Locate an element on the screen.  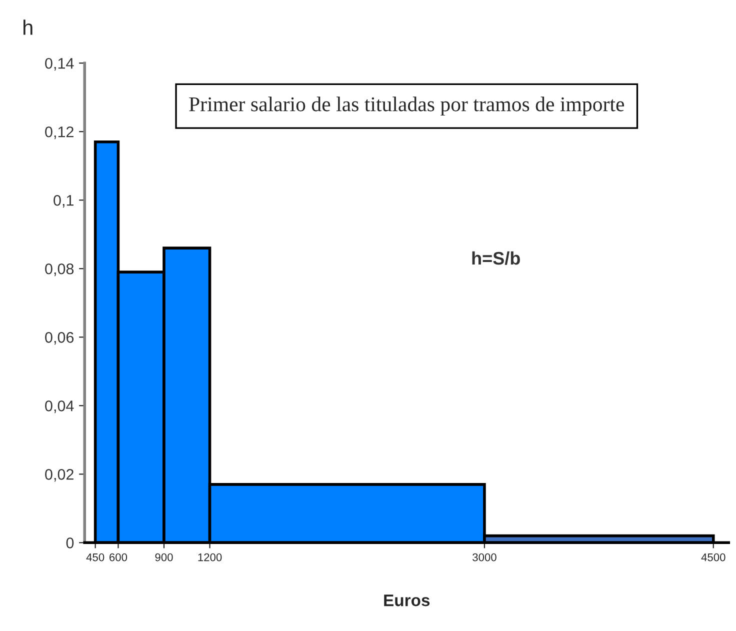
y-tick-label: 0,1 is located at coordinates (64, 201).